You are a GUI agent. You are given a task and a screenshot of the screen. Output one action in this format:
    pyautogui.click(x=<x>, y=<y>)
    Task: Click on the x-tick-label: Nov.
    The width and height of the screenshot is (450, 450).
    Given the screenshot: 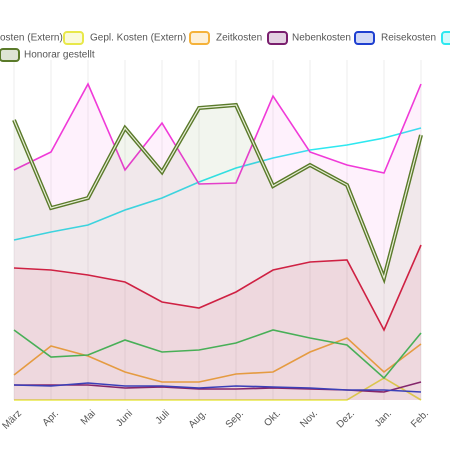 What is the action you would take?
    pyautogui.click(x=309, y=419)
    